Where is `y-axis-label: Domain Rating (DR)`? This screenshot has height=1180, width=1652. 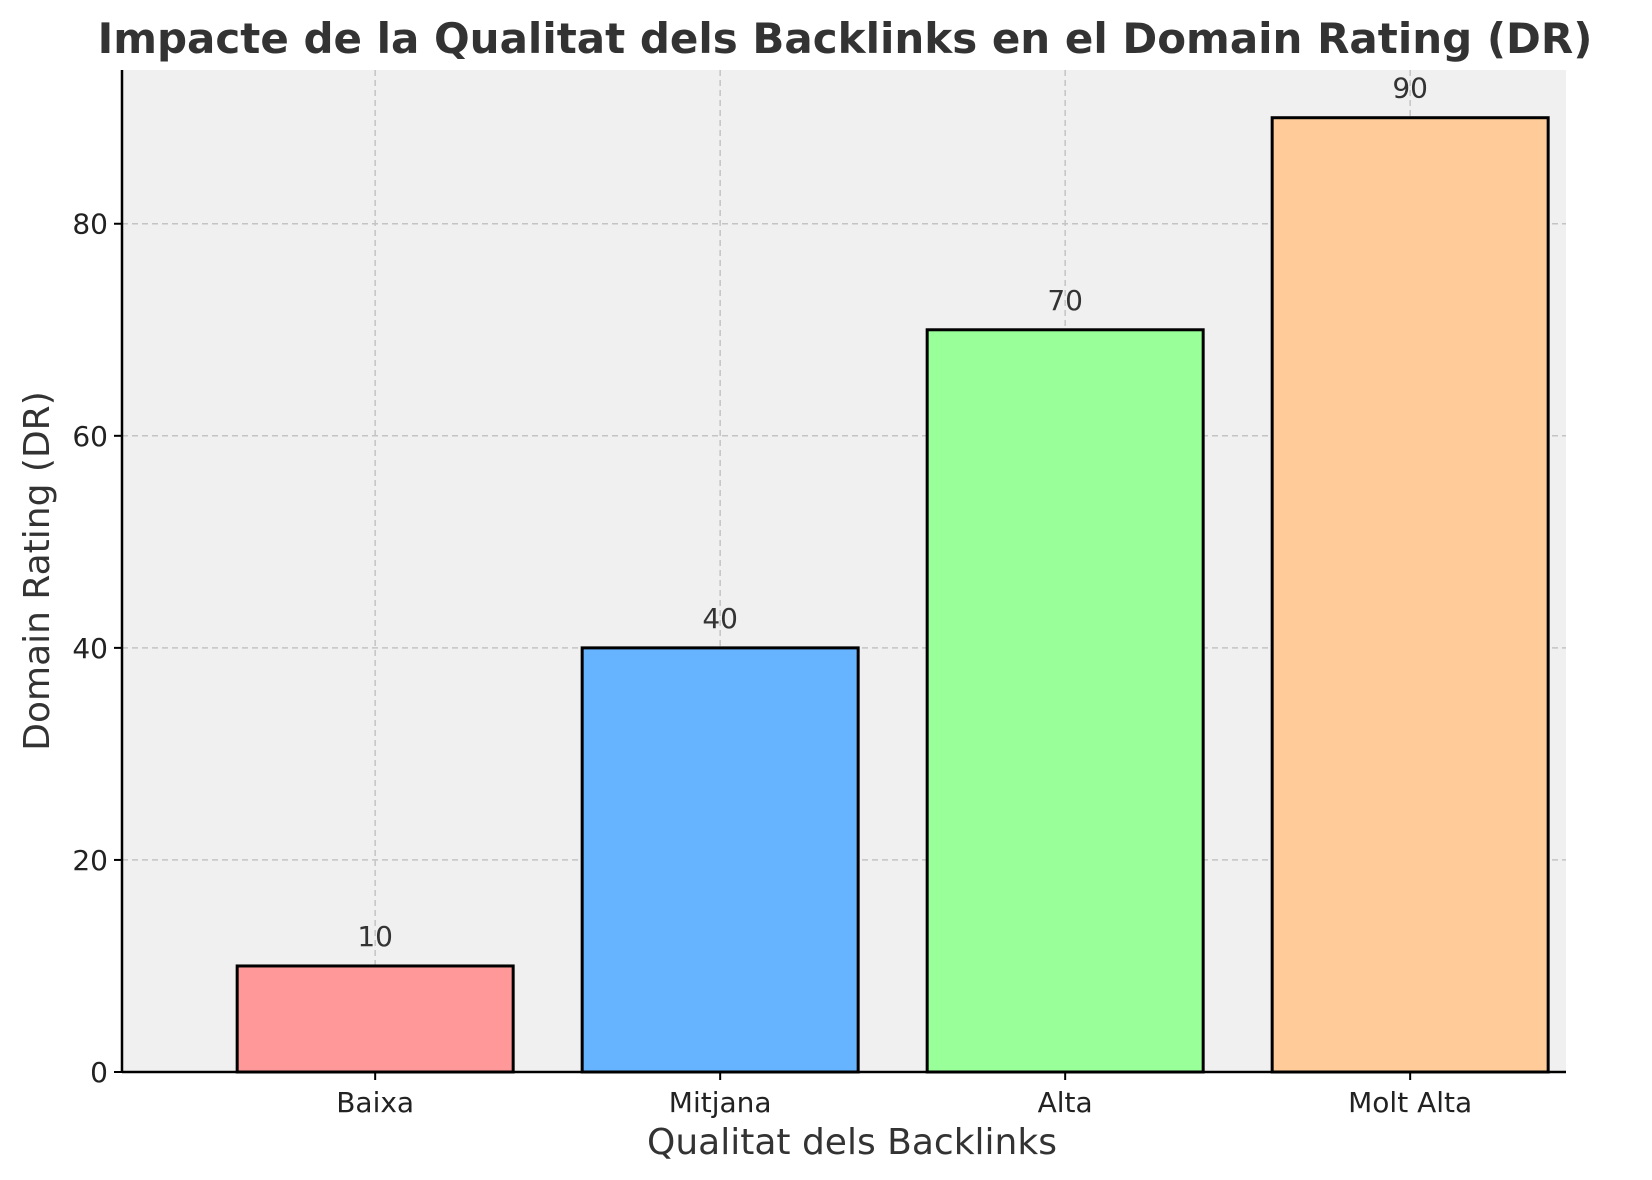 y-axis-label: Domain Rating (DR) is located at coordinates (37, 570).